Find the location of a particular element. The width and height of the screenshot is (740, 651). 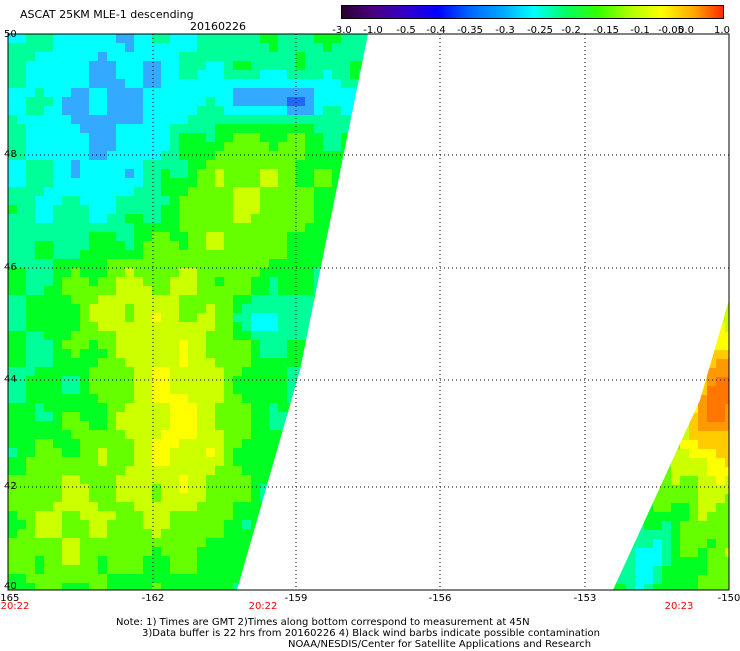

color-scale-label: 0.0 is located at coordinates (686, 30).